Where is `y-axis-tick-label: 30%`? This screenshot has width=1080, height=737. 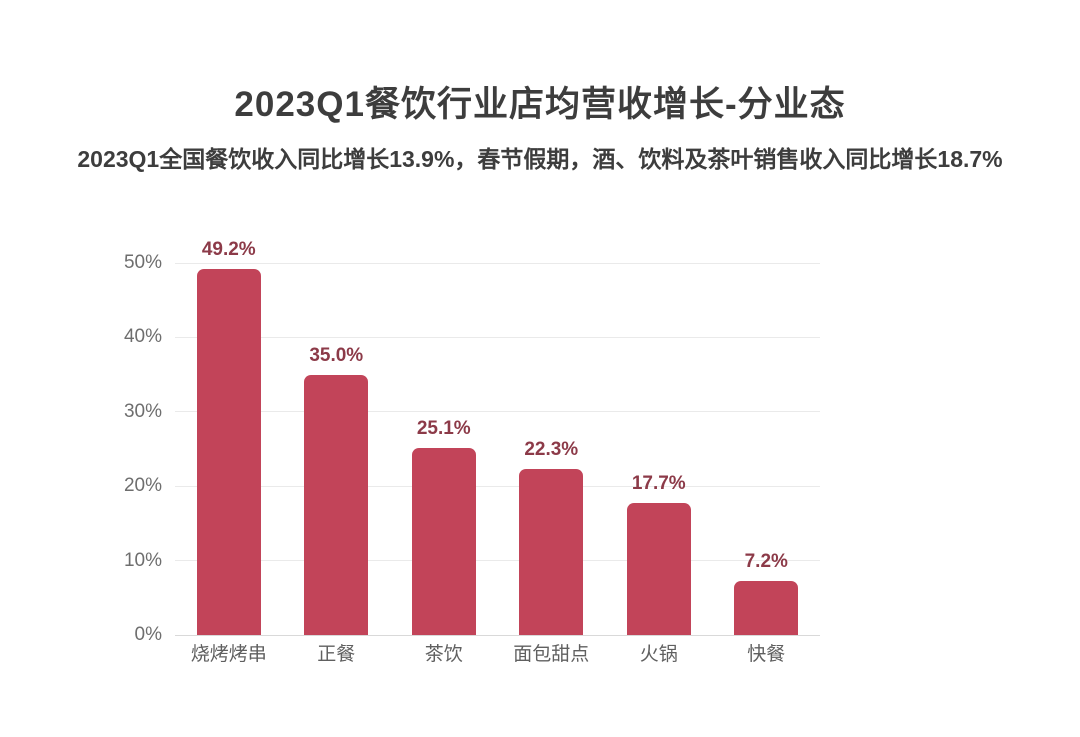
y-axis-tick-label: 30% is located at coordinates (142, 411).